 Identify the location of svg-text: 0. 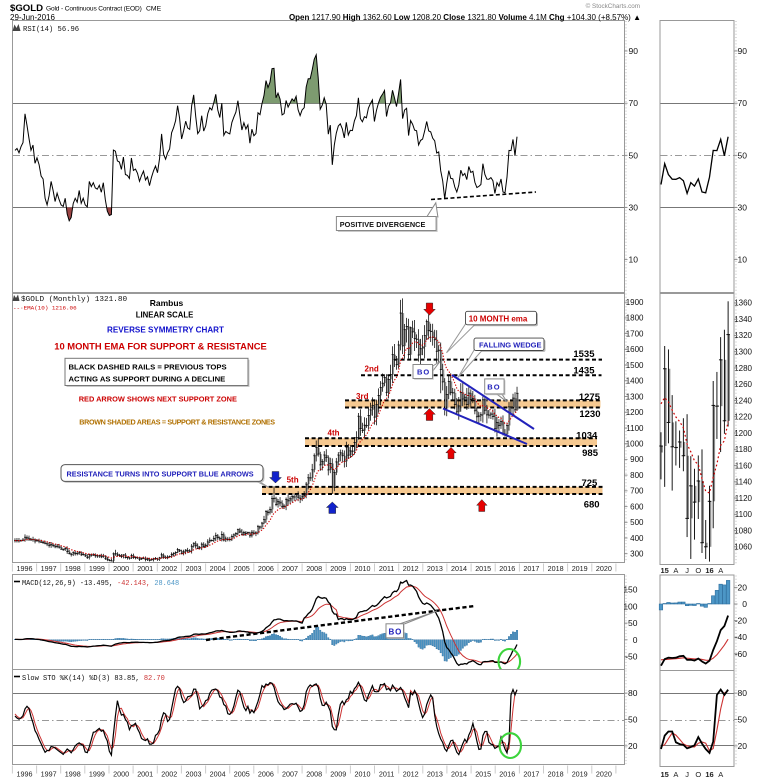
(635, 640).